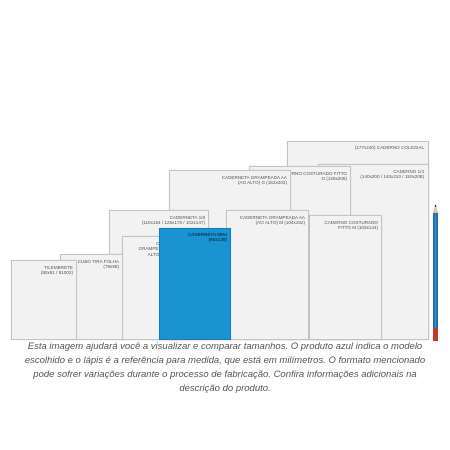 This screenshot has height=450, width=450. Describe the element at coordinates (435, 272) in the screenshot. I see `reference-pencil-icon` at that location.